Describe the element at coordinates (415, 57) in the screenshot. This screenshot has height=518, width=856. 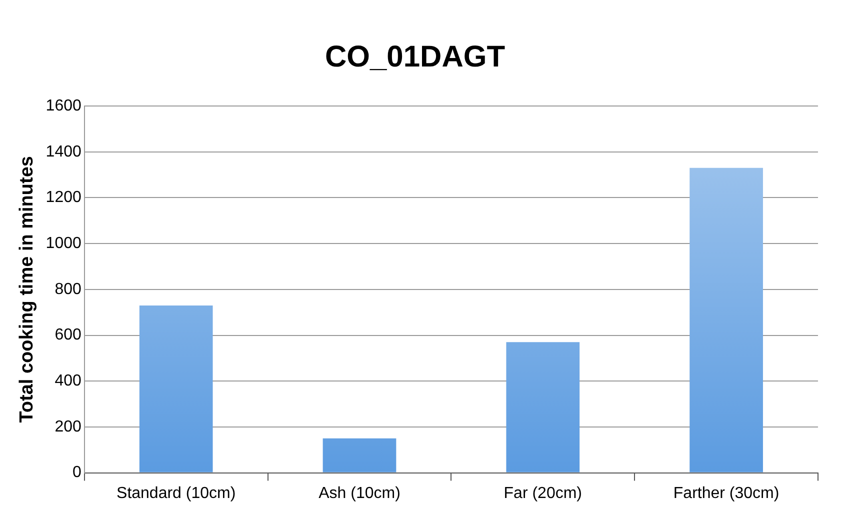
I see `chart-title: CO_01DAGT` at that location.